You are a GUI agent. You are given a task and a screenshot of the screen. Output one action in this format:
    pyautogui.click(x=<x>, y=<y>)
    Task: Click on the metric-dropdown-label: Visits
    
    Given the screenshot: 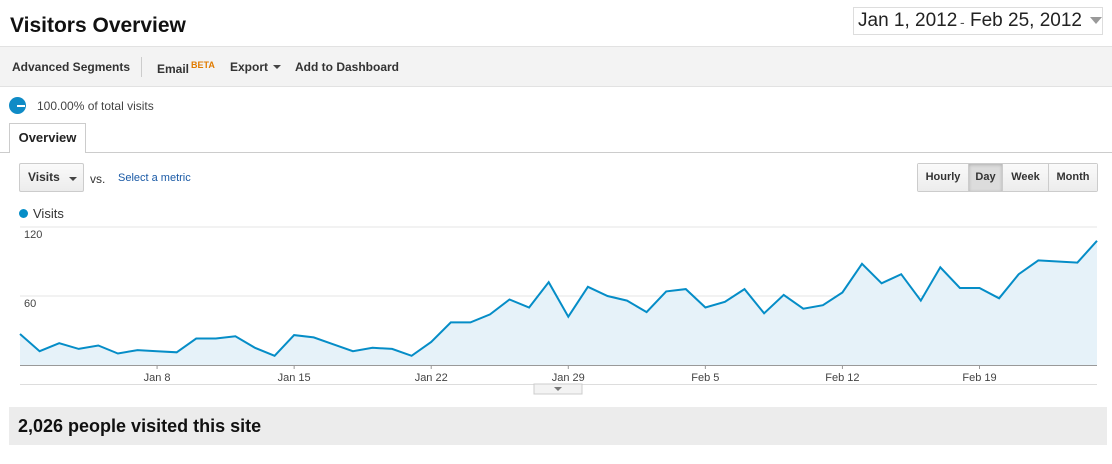 What is the action you would take?
    pyautogui.click(x=44, y=177)
    